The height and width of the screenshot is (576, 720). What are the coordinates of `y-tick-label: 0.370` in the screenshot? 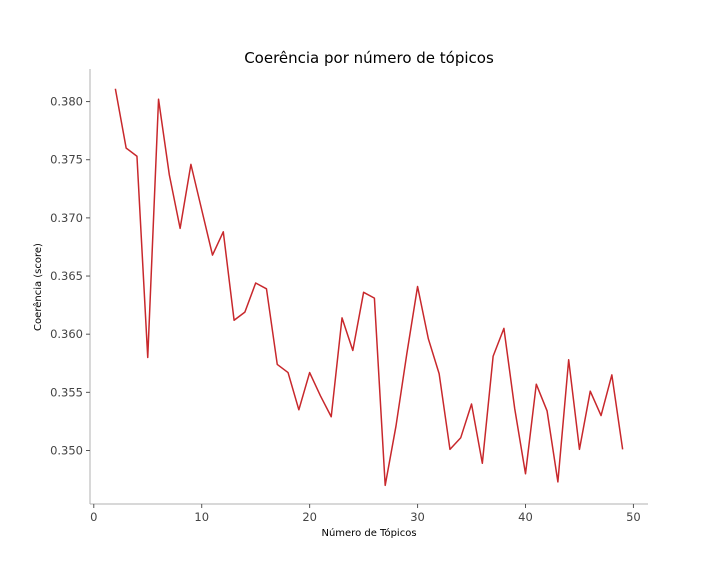 It's located at (66, 218).